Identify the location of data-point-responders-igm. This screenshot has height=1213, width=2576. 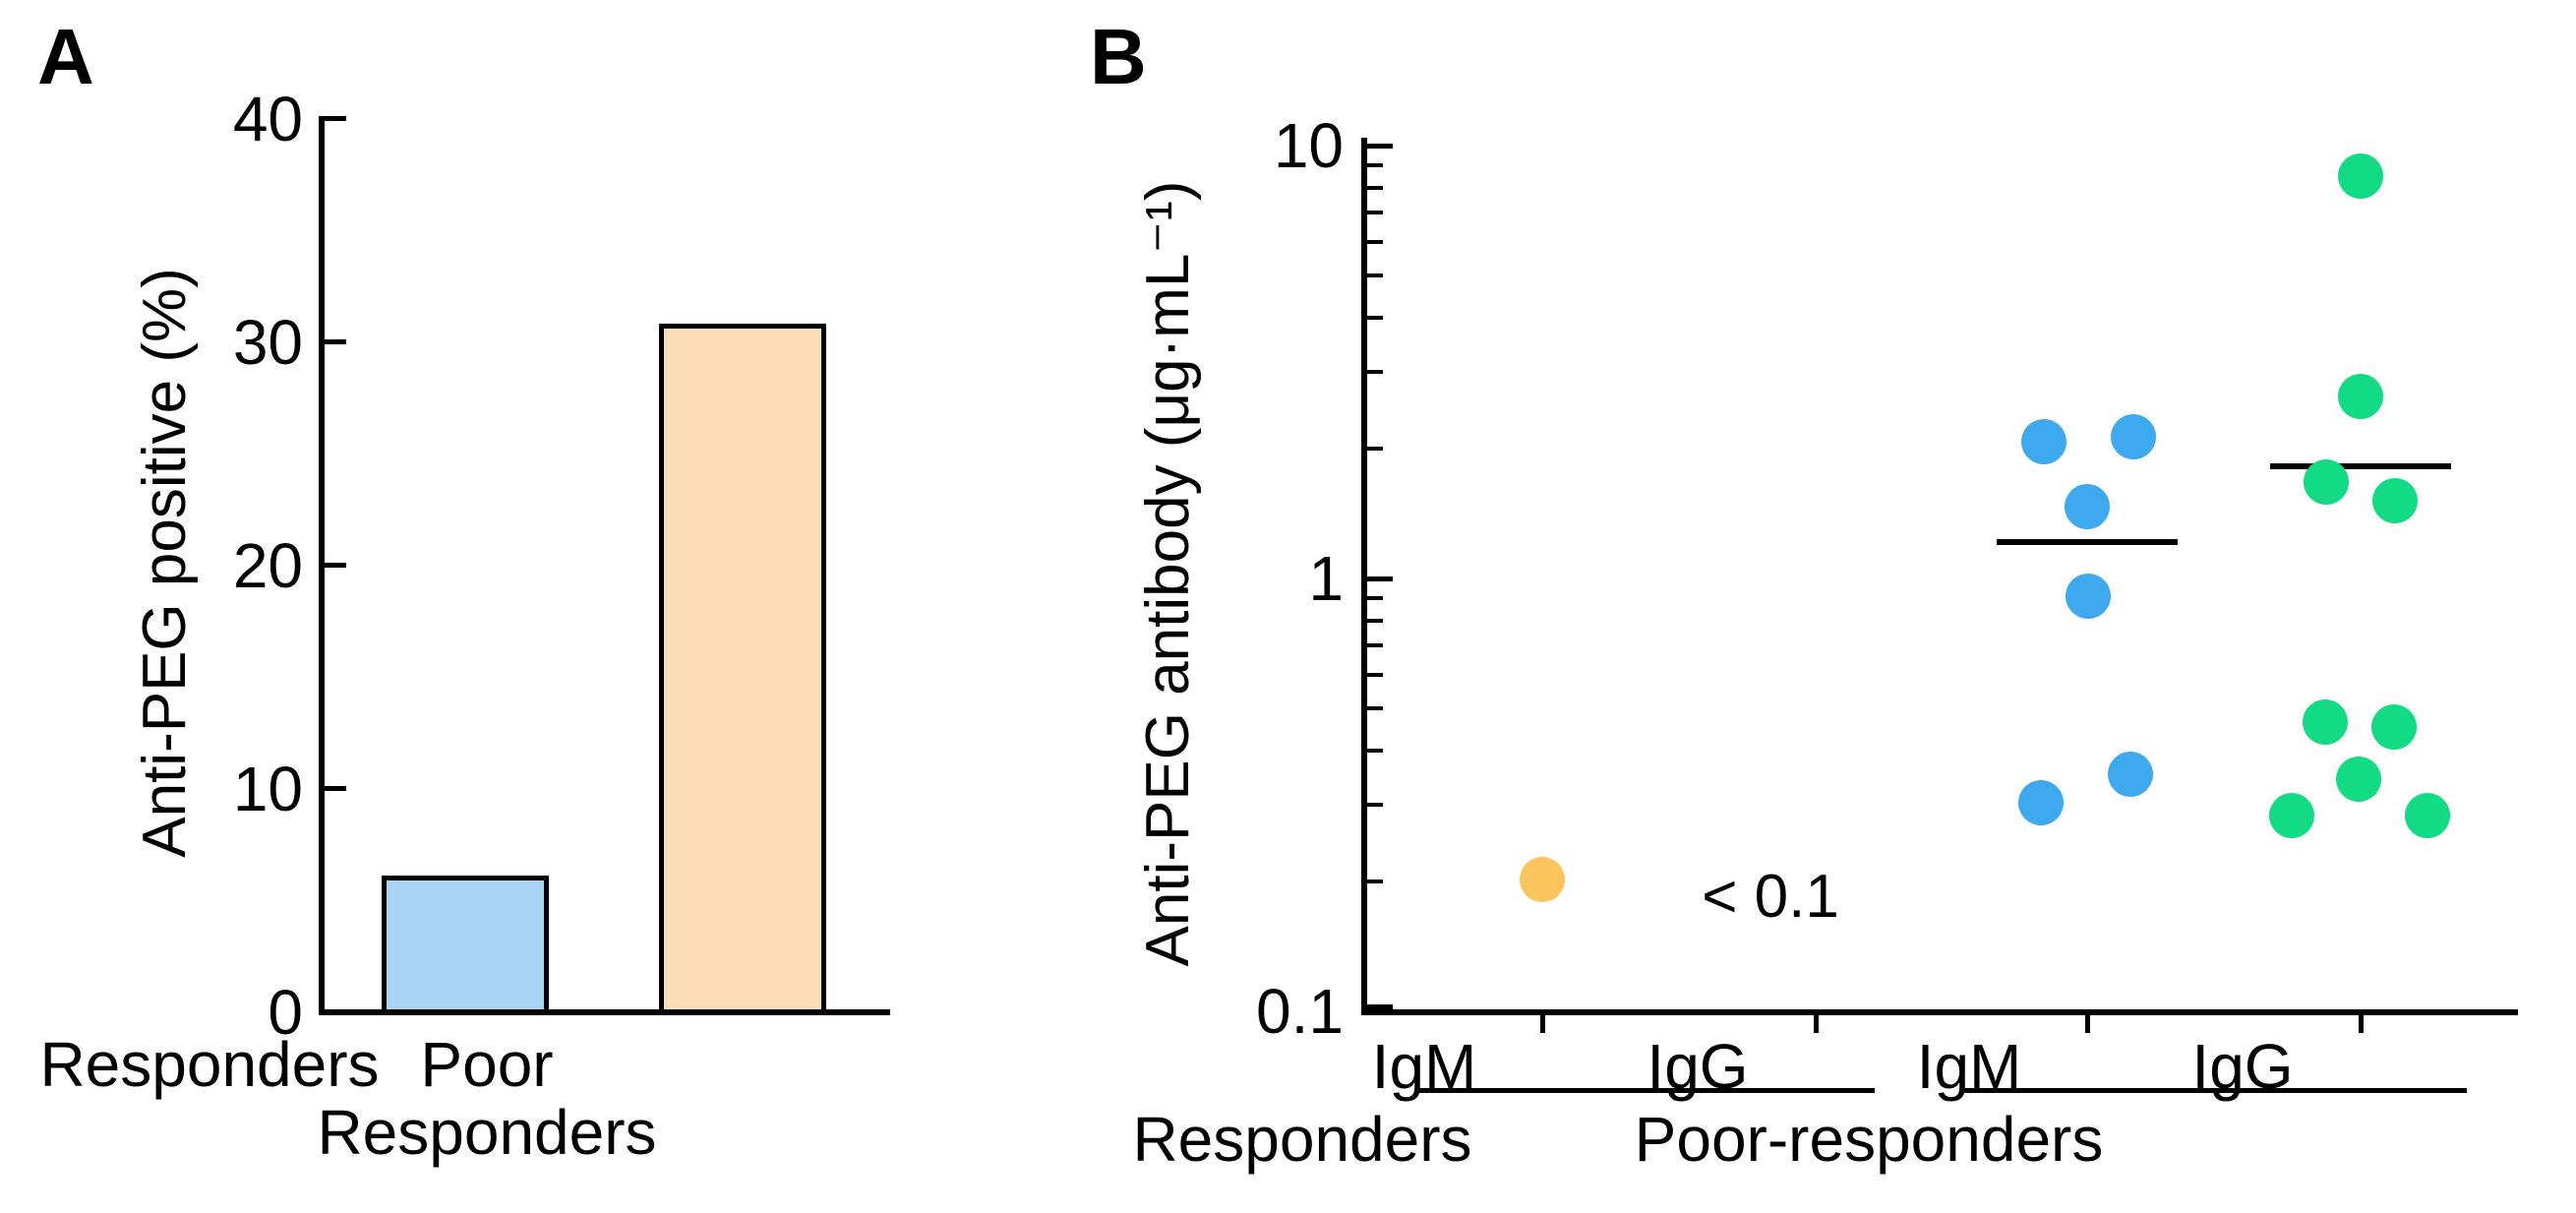
(1543, 879).